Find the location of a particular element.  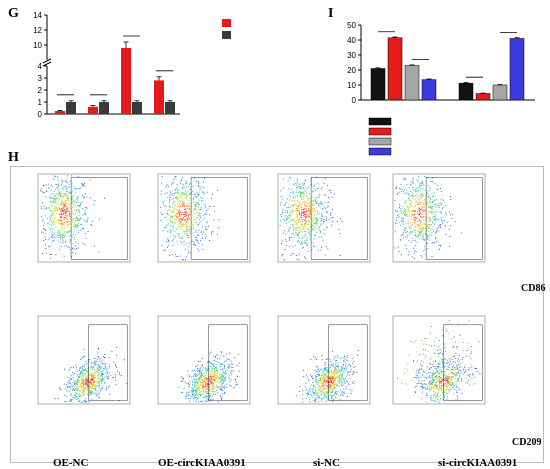

y-tick-label: 20 is located at coordinates (351, 70).